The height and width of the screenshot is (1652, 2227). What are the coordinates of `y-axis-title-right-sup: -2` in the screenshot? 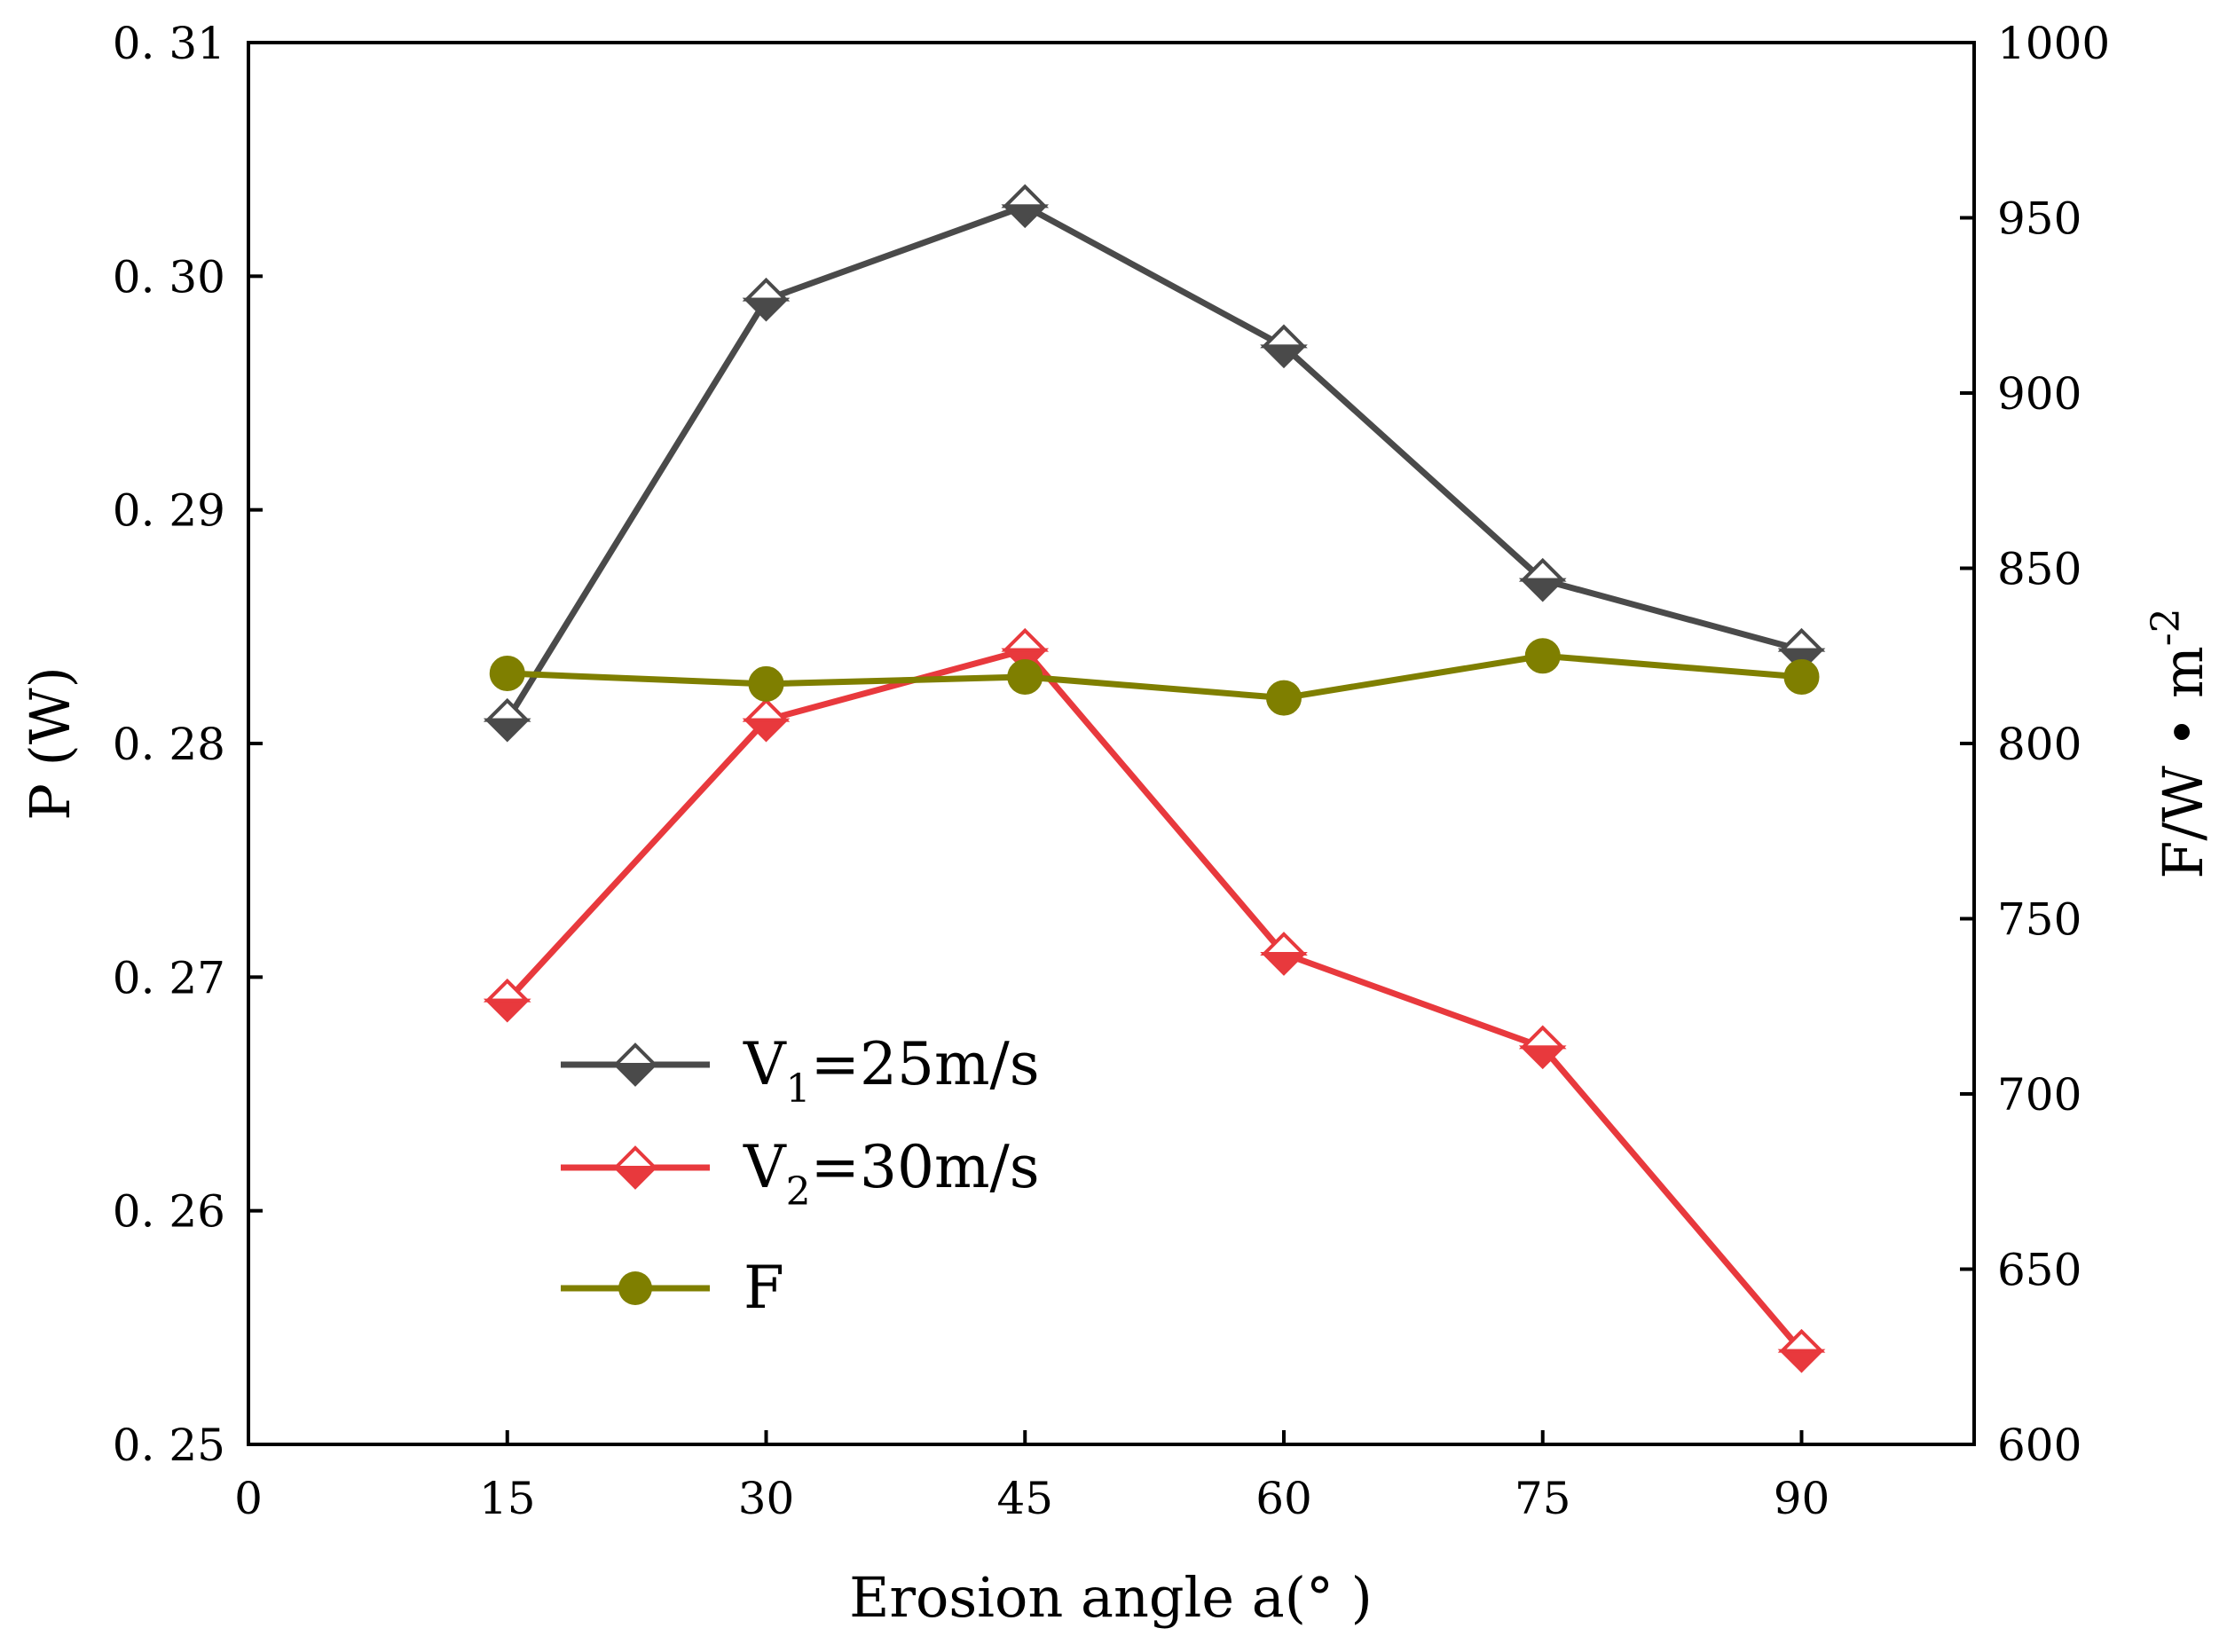 It's located at (2166, 627).